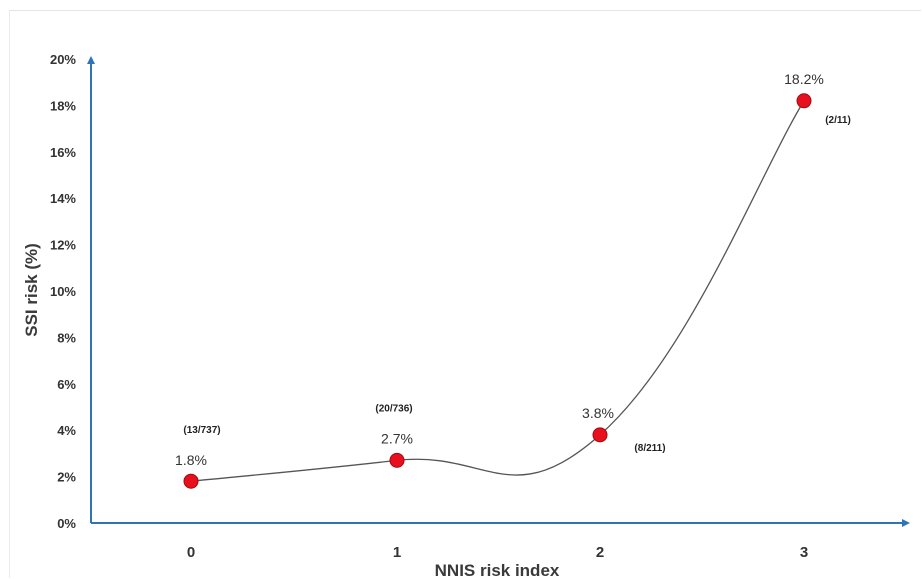 The image size is (922, 579). I want to click on x-tick-label: 1, so click(397, 552).